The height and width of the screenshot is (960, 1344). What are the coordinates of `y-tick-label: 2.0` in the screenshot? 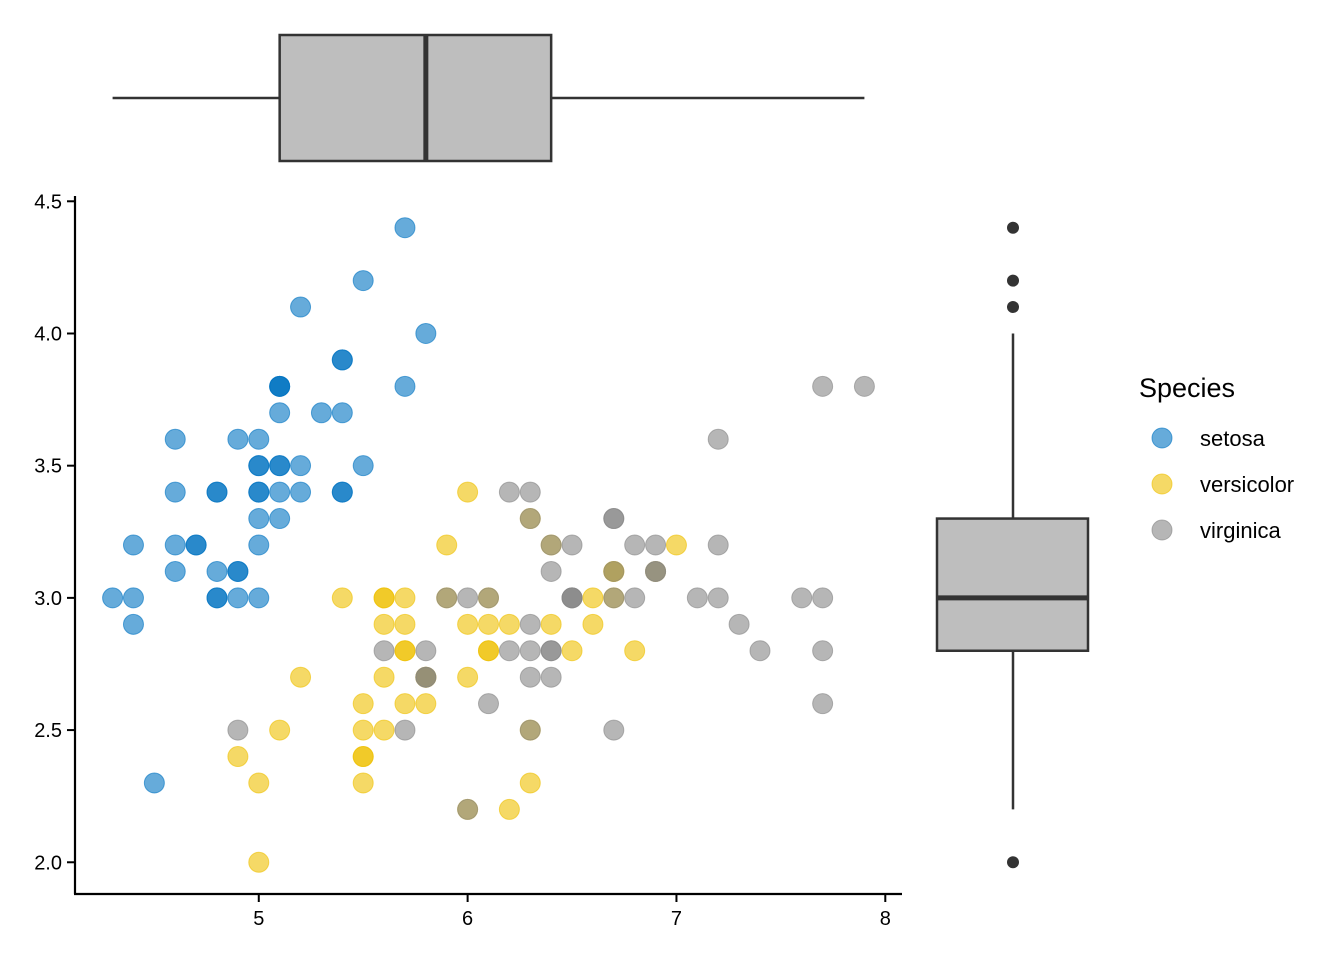 It's located at (48, 863).